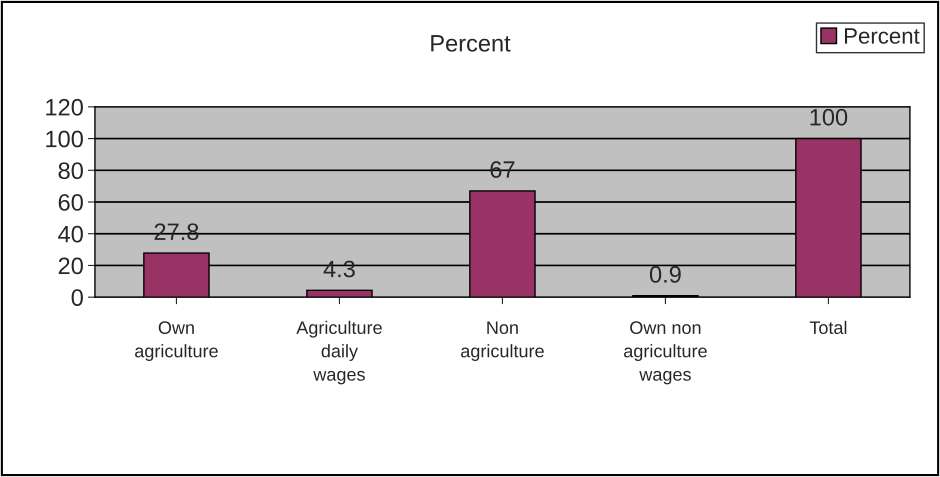  I want to click on x-tick-label: Own non agriculture wages, so click(665, 352).